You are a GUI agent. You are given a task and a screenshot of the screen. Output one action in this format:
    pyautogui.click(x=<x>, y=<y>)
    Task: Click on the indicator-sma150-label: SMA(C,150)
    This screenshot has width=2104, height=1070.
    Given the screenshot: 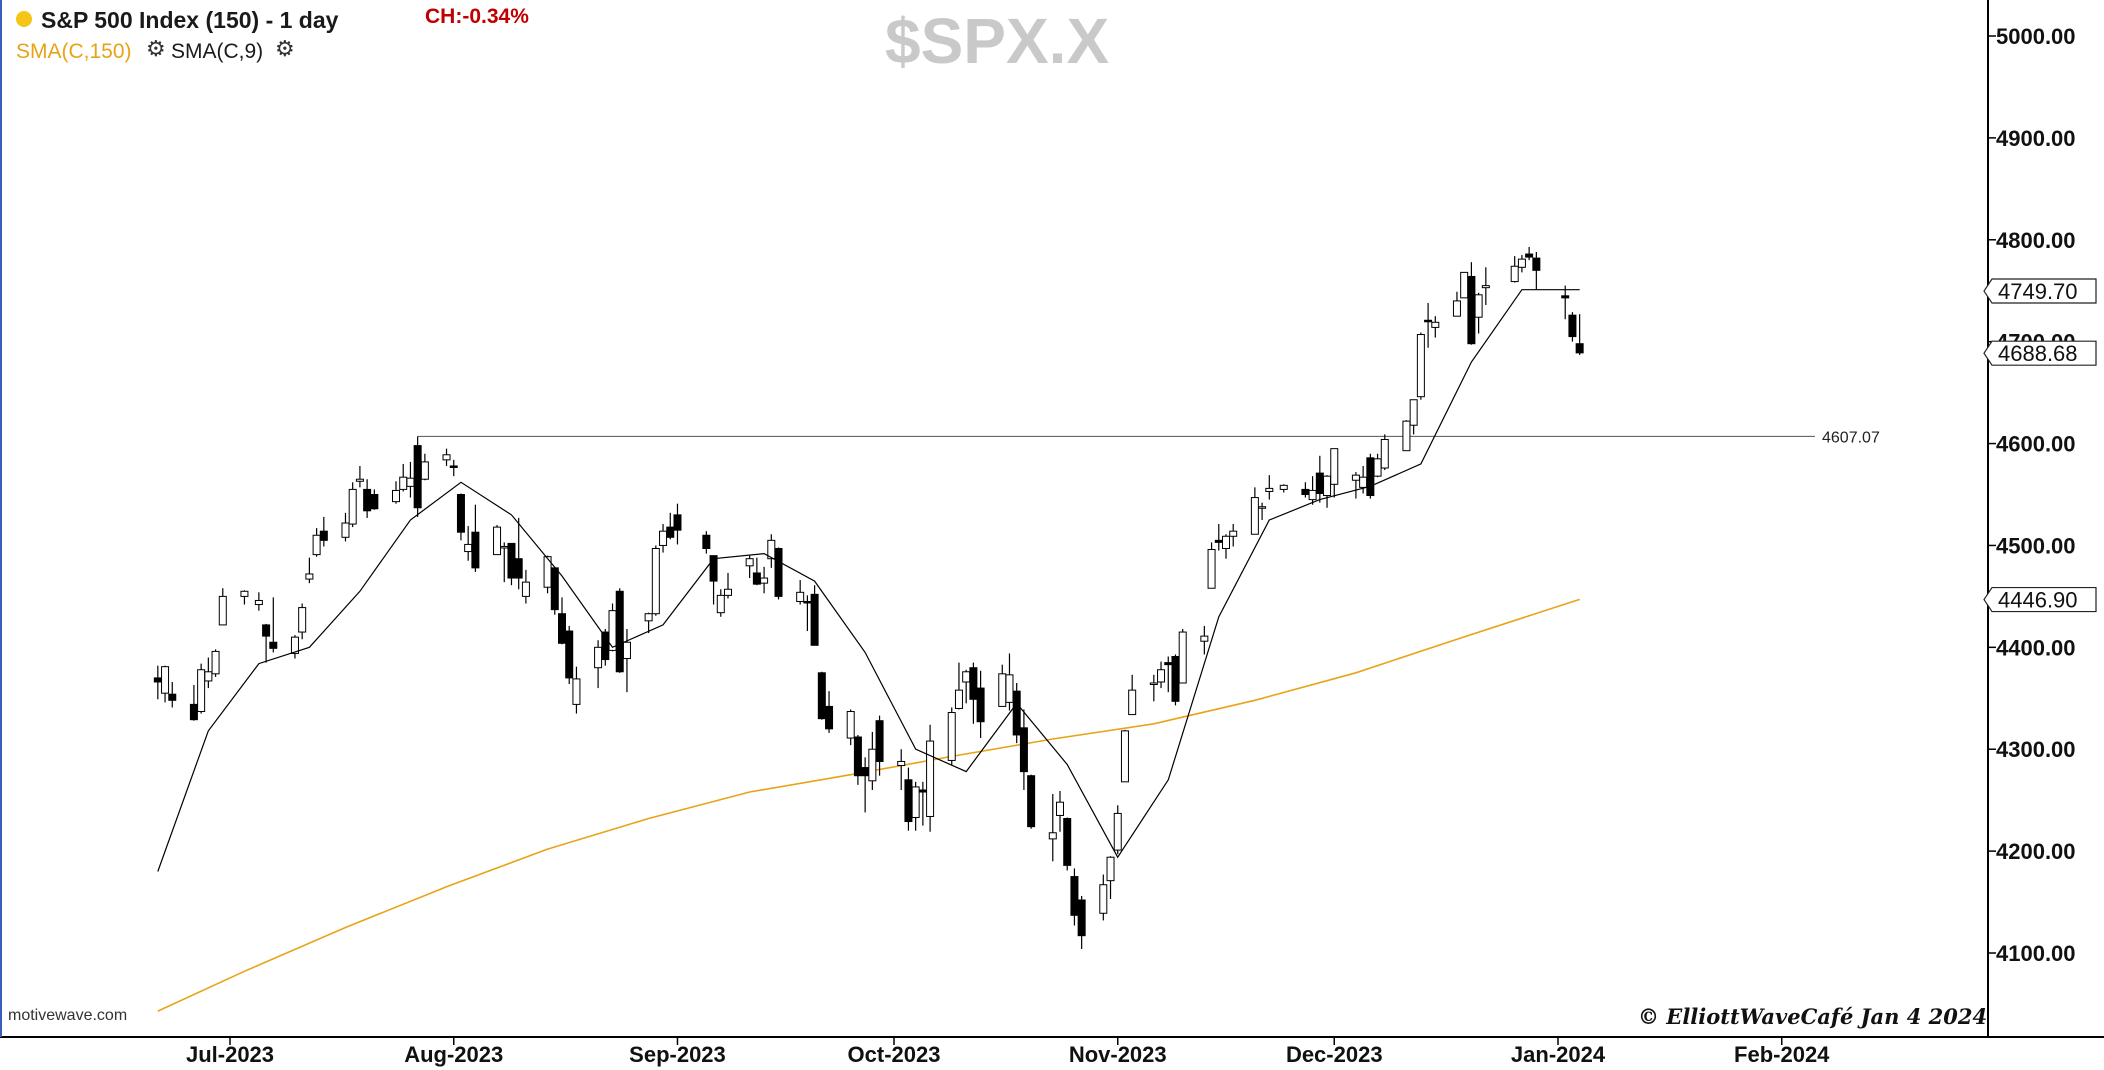 What is the action you would take?
    pyautogui.click(x=74, y=51)
    